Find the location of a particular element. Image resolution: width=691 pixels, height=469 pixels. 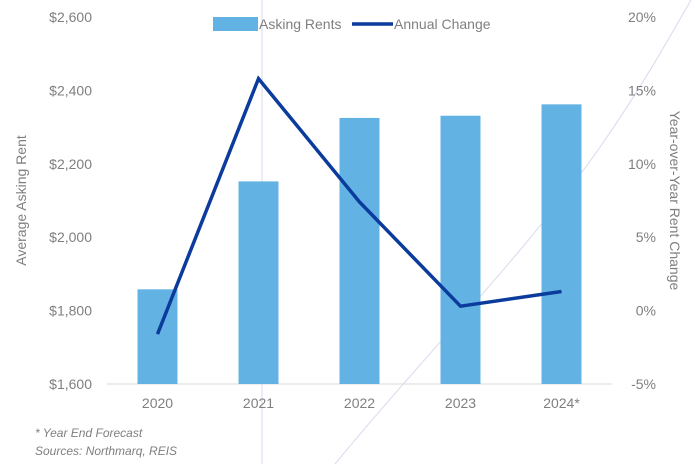

y2-tick-label: 15% is located at coordinates (642, 90).